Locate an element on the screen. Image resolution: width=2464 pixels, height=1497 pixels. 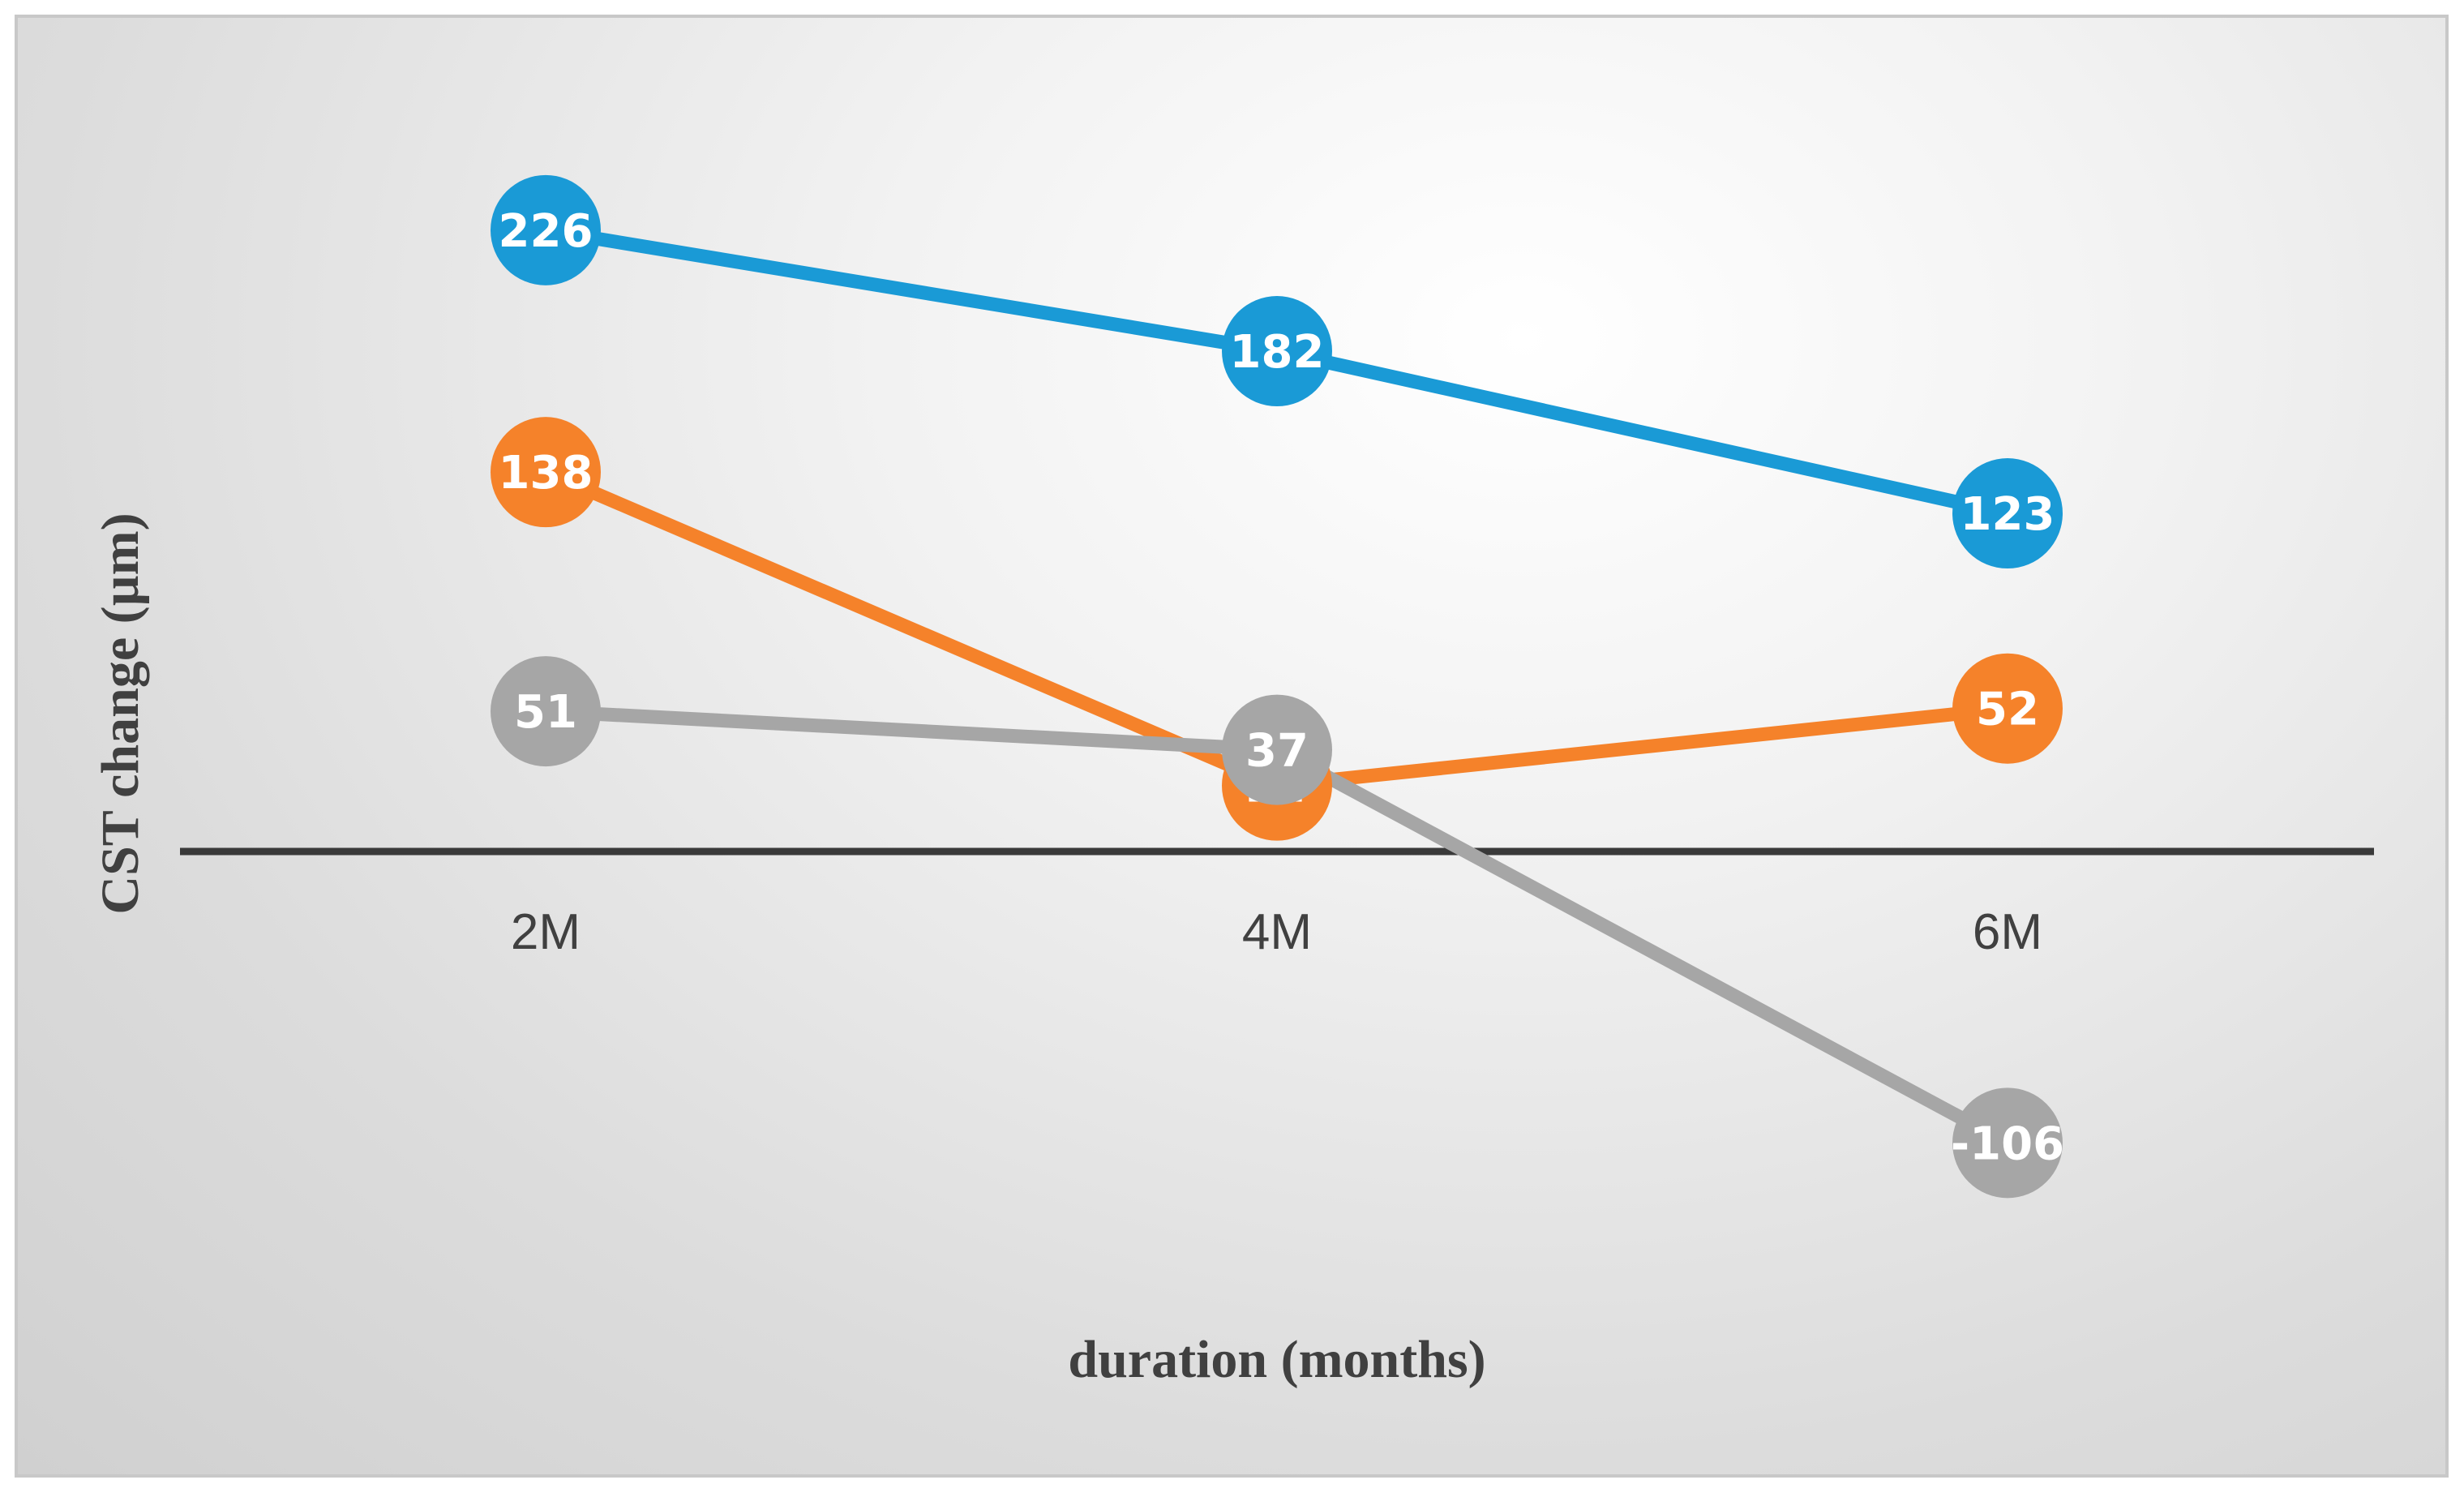
data-point: 138 is located at coordinates (546, 473).